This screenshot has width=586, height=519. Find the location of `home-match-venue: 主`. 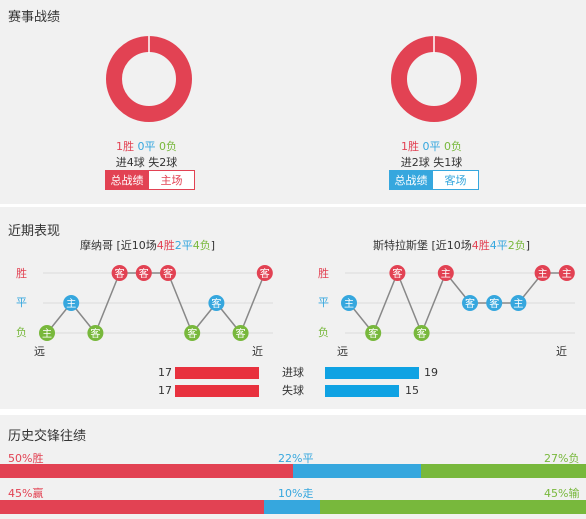

home-match-venue: 主 is located at coordinates (71, 304).